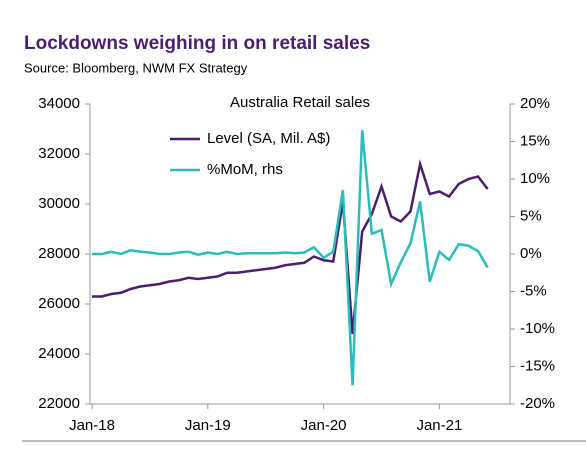  What do you see at coordinates (59, 253) in the screenshot?
I see `y-tick-label: 28000` at bounding box center [59, 253].